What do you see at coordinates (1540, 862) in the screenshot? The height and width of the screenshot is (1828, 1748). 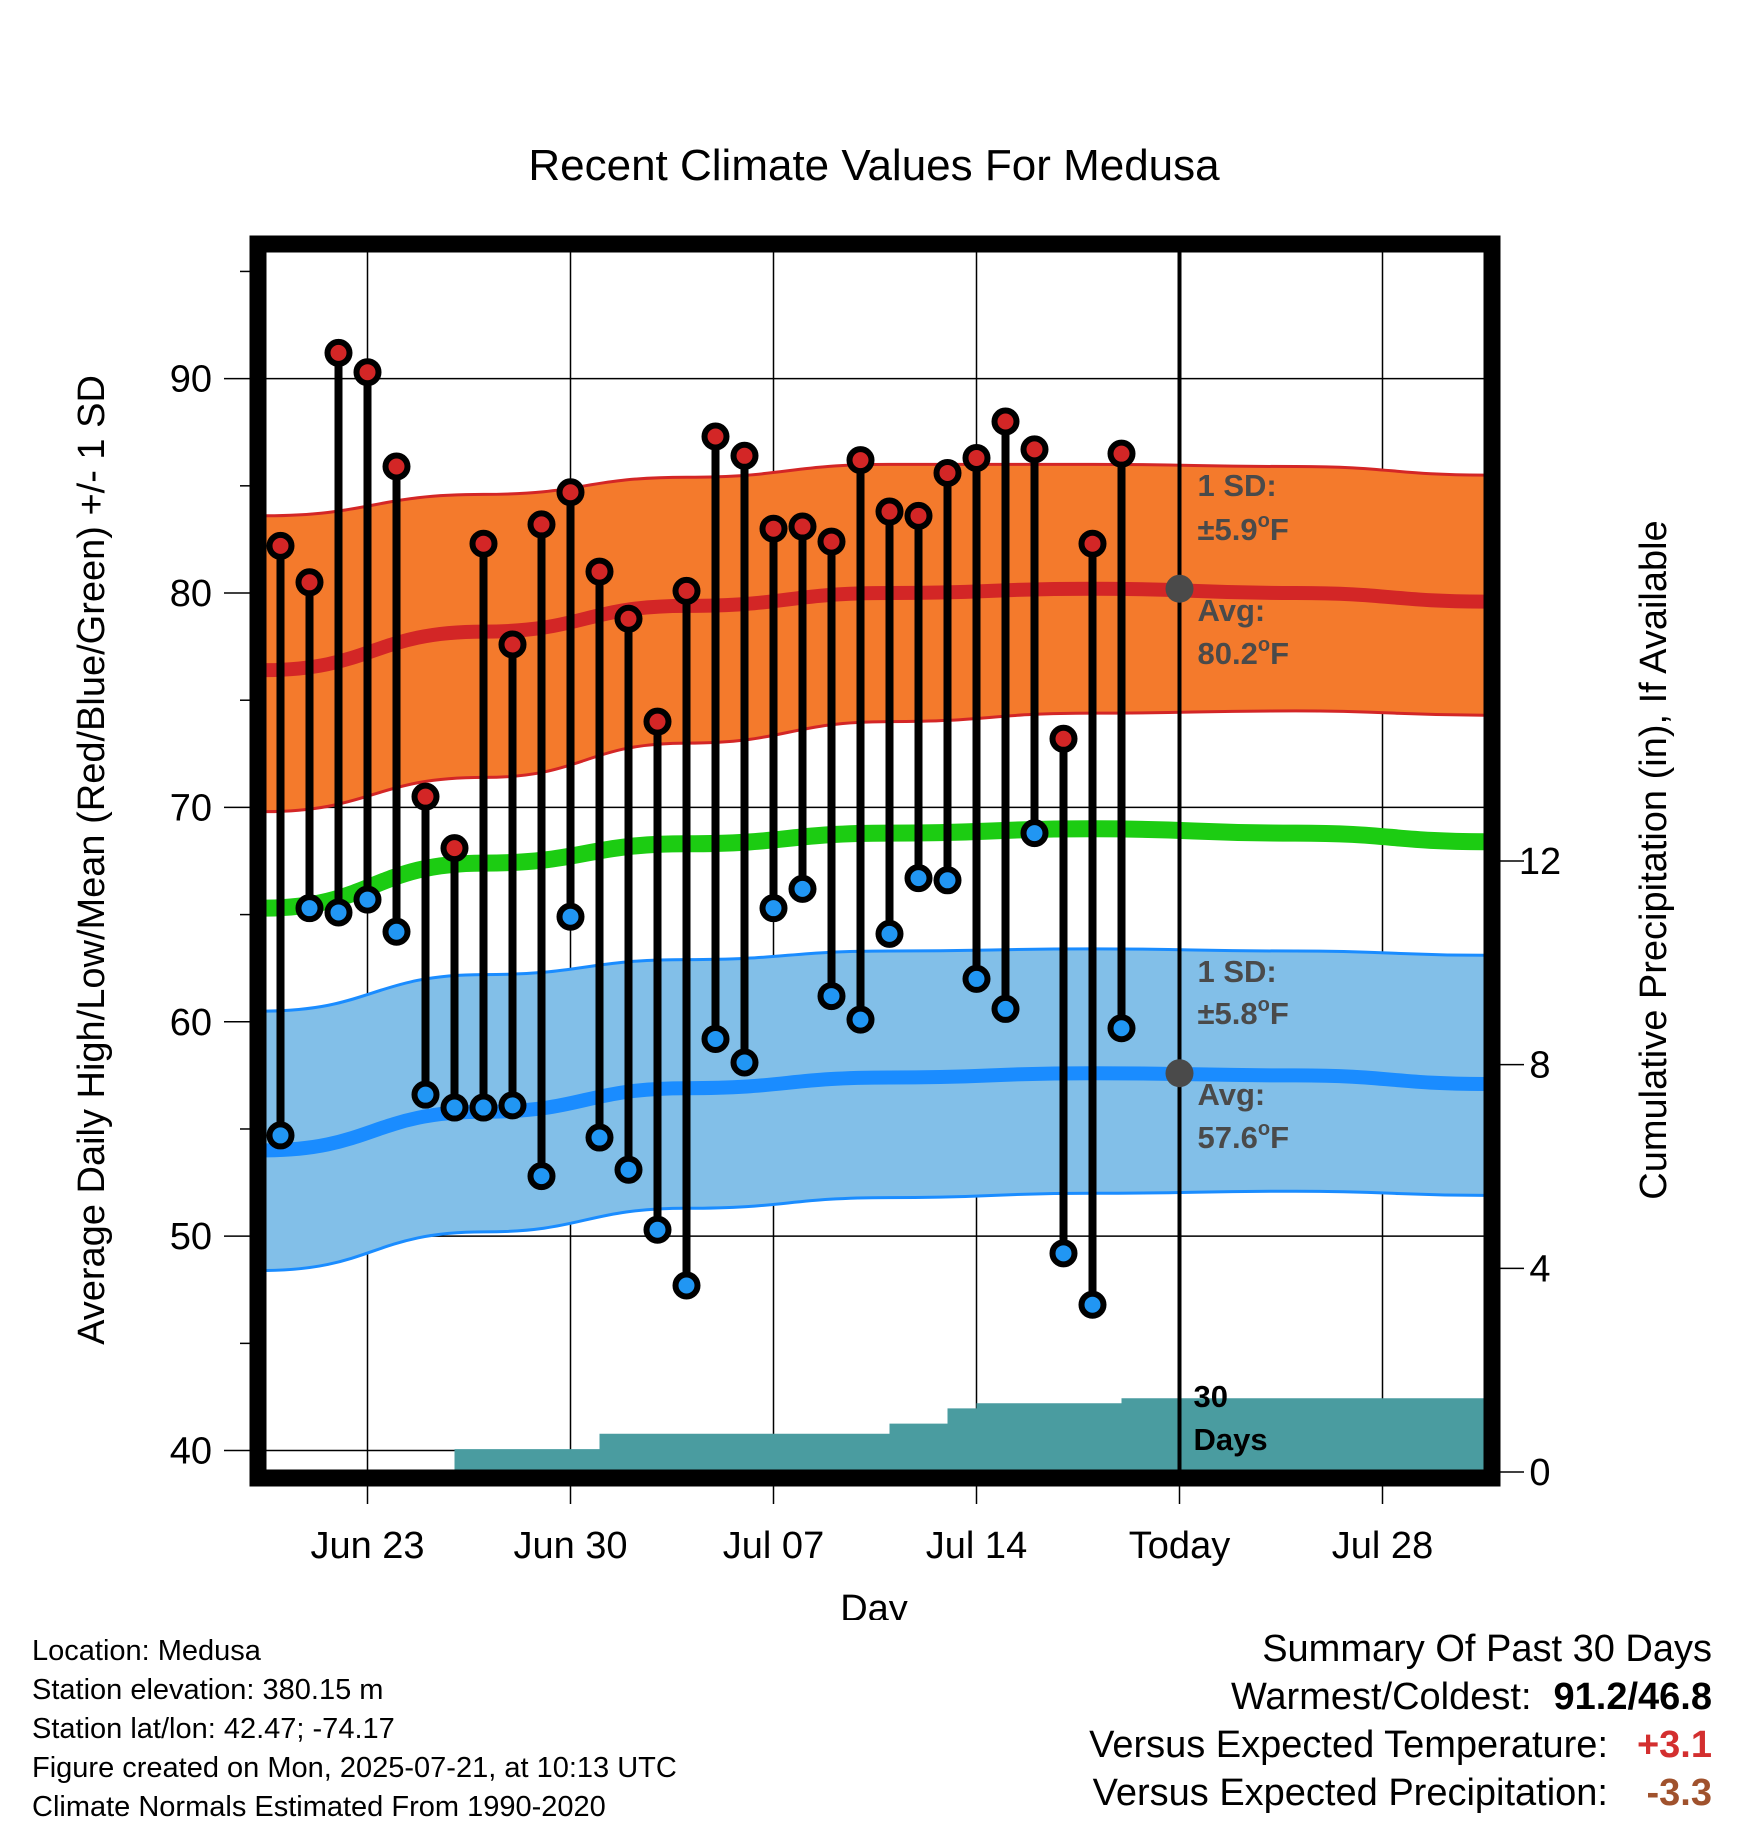 I see `y2-tick-label: 12` at bounding box center [1540, 862].